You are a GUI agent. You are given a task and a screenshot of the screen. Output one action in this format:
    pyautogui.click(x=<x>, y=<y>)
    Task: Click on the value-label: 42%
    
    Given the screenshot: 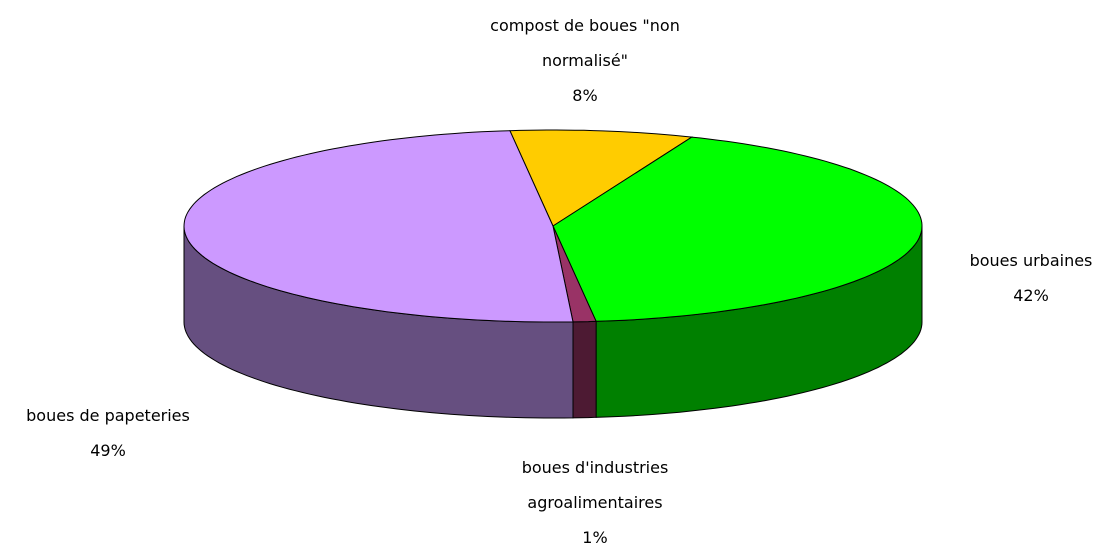 What is the action you would take?
    pyautogui.click(x=1031, y=295)
    